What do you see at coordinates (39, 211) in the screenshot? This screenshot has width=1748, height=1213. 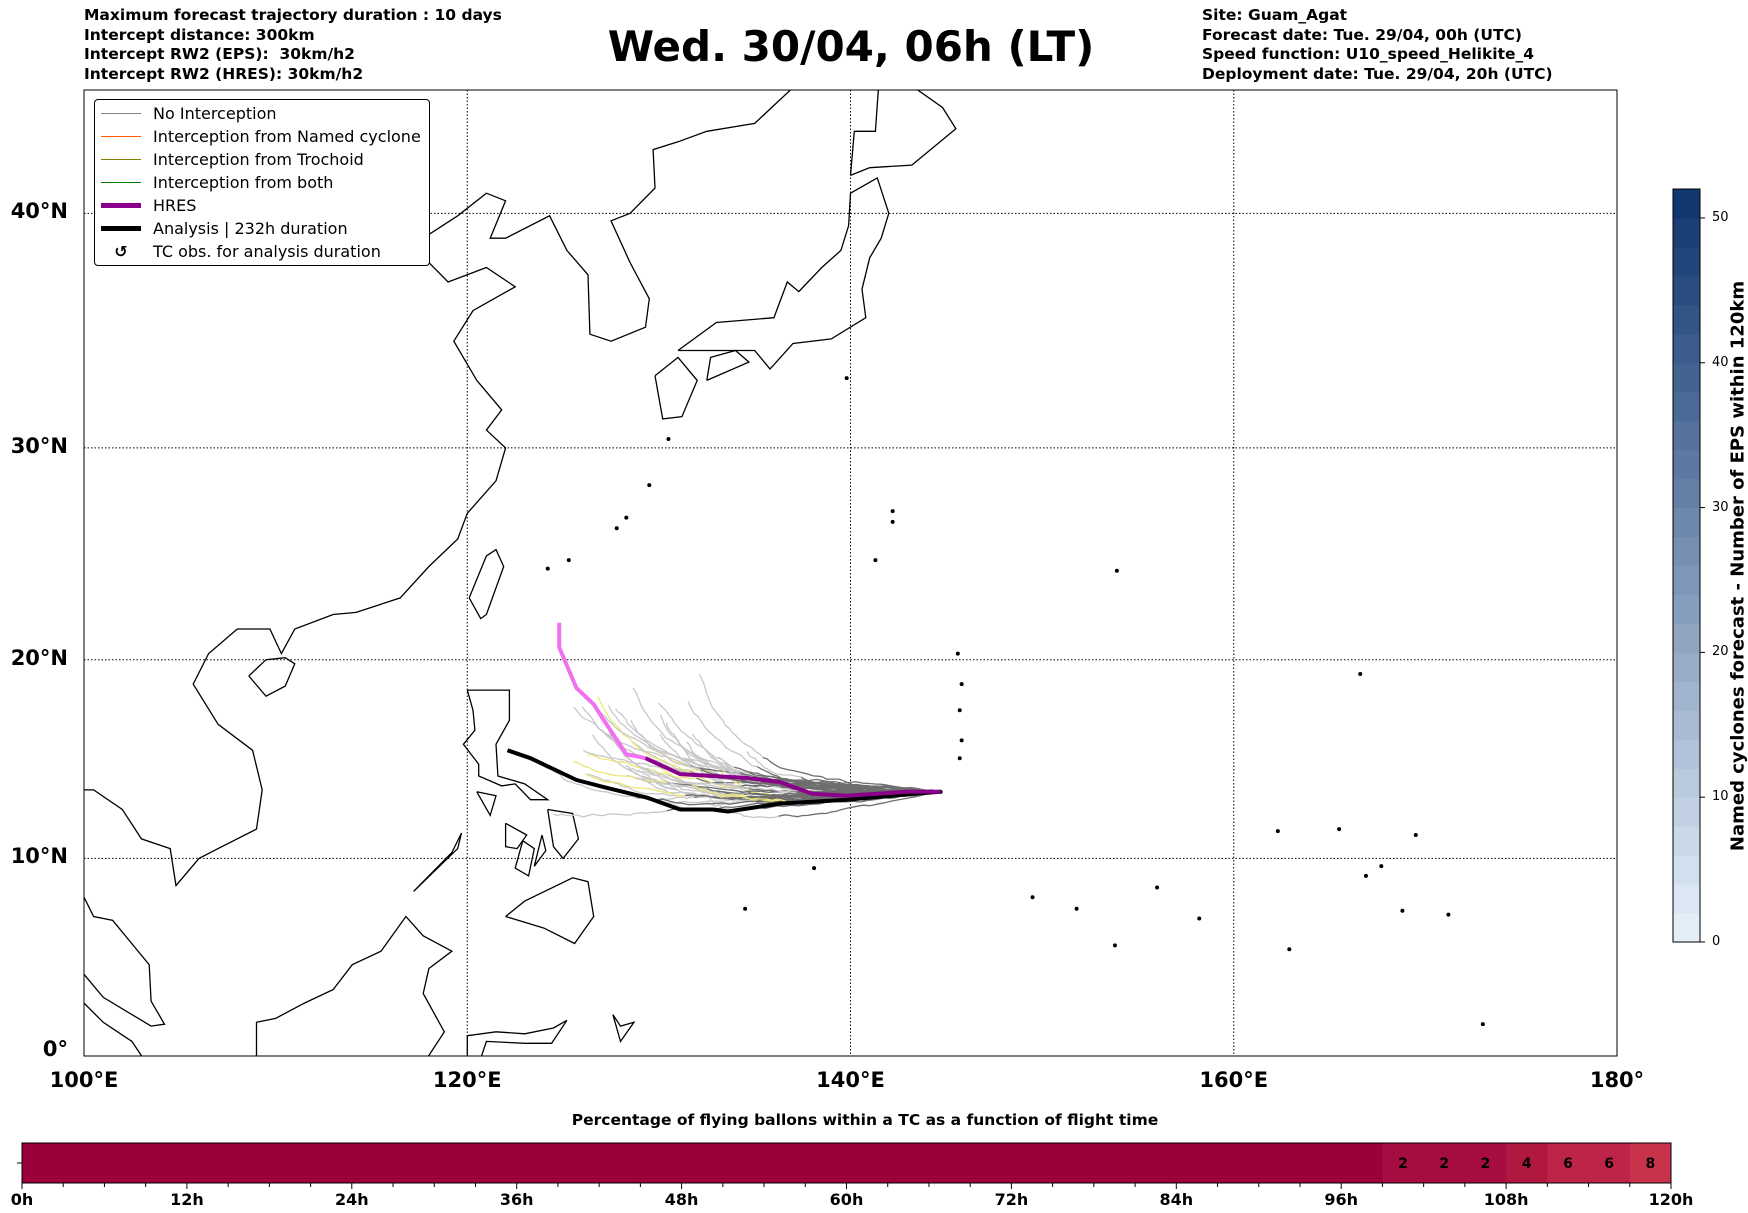 I see `lat-tick-label: 40°N` at bounding box center [39, 211].